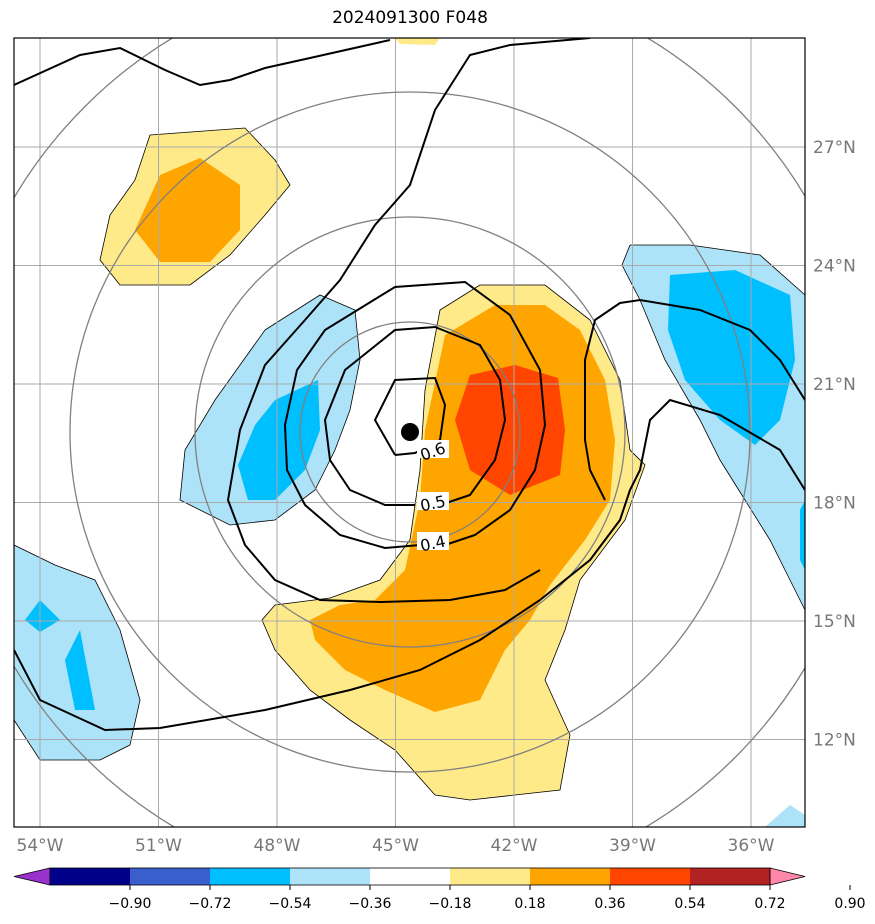  I want to click on contour-label-0.5: 0.5, so click(432, 504).